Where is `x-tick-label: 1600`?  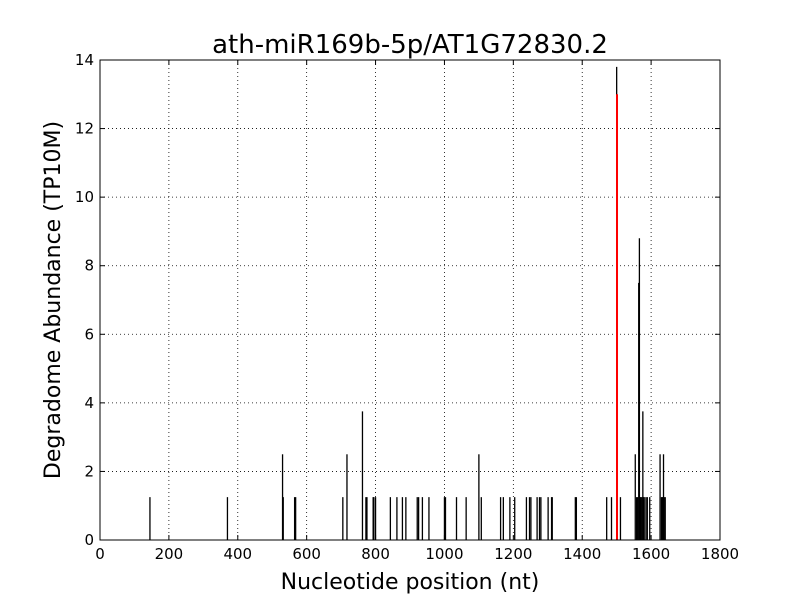
x-tick-label: 1600 is located at coordinates (651, 554).